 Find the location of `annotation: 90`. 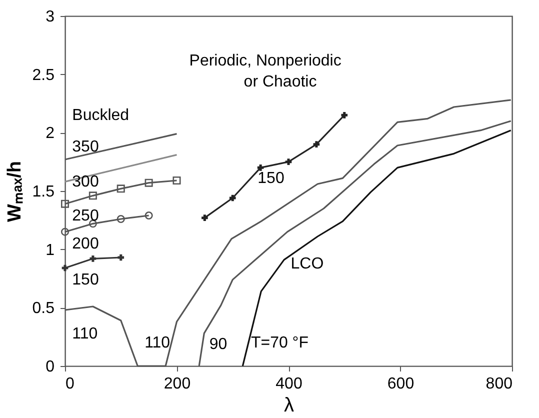

annotation: 90 is located at coordinates (218, 344).